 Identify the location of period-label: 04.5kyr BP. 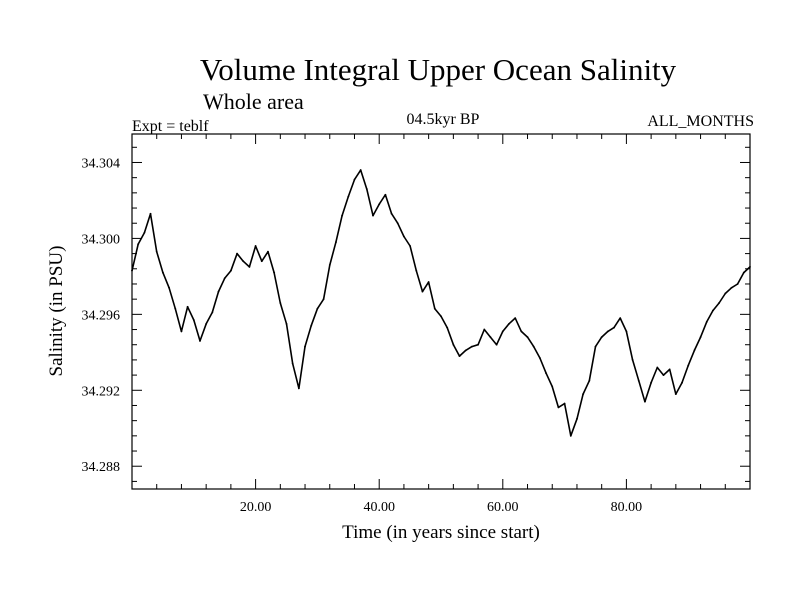
(443, 119).